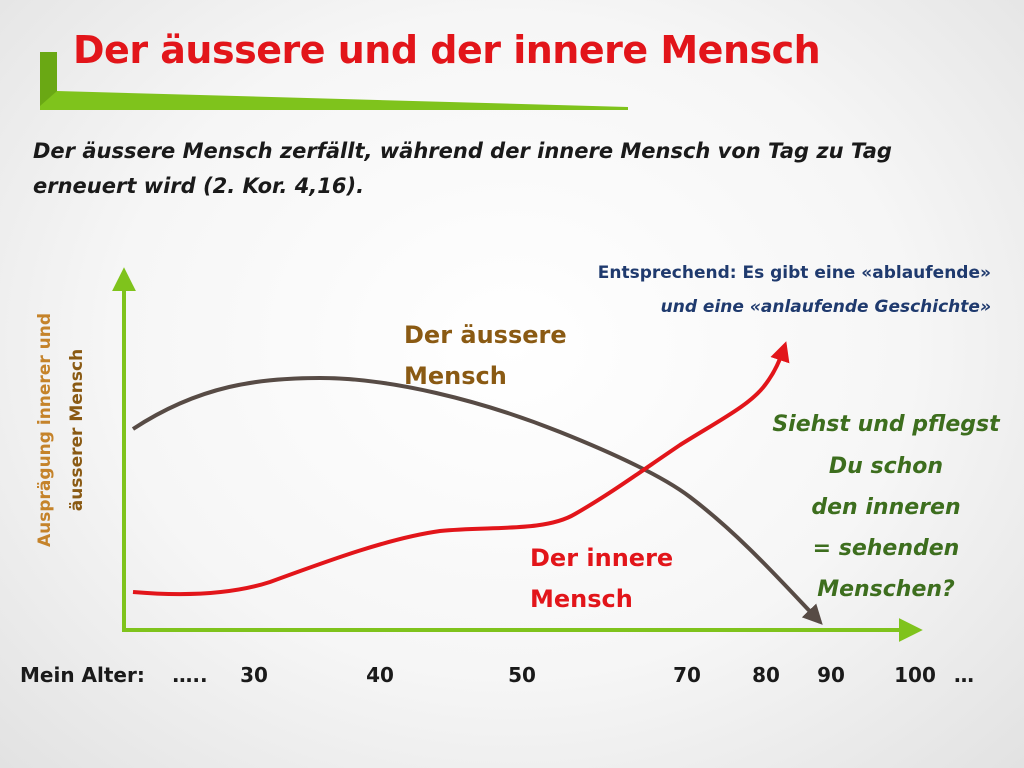  Describe the element at coordinates (825, 307) in the screenshot. I see `top-note-line-2: und eine «anlaufende Geschichte»` at that location.